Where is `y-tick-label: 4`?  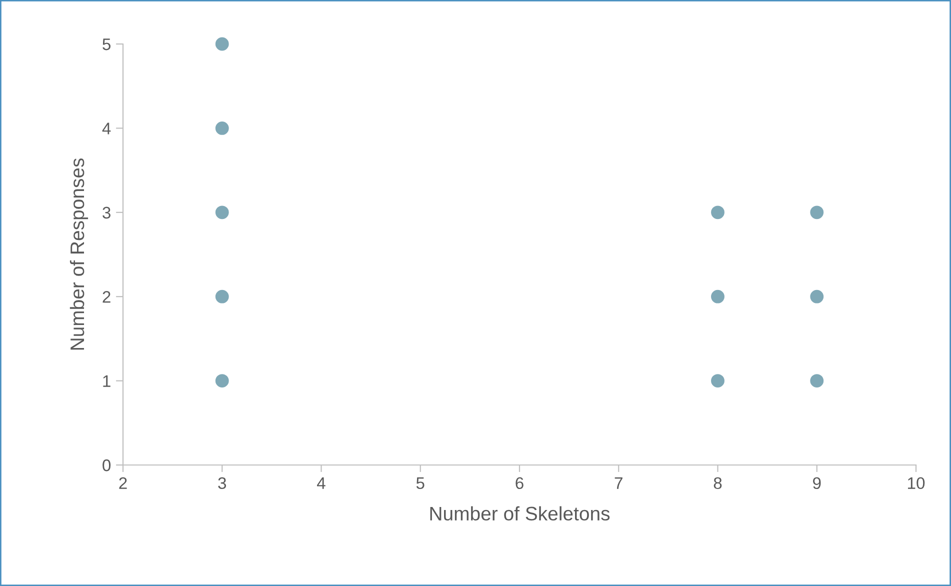
y-tick-label: 4 is located at coordinates (106, 128).